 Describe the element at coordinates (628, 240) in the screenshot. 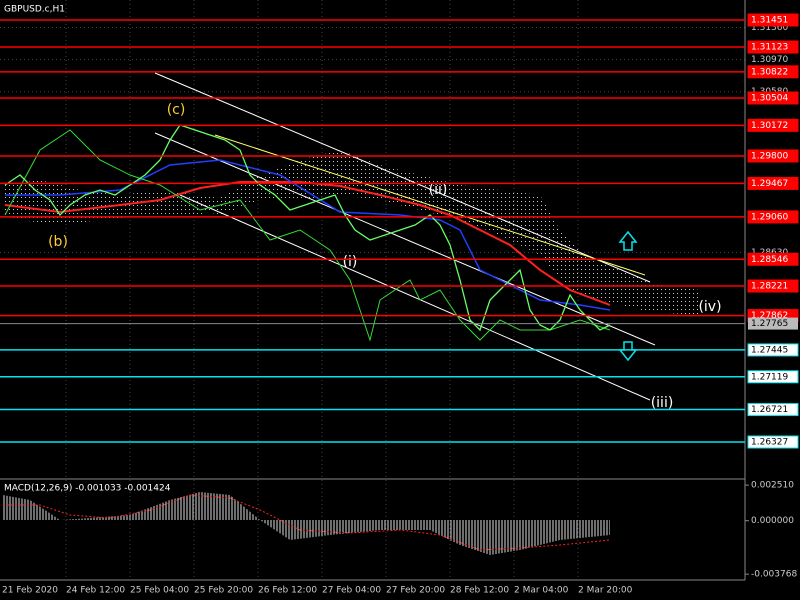

I see `up-arrow` at that location.